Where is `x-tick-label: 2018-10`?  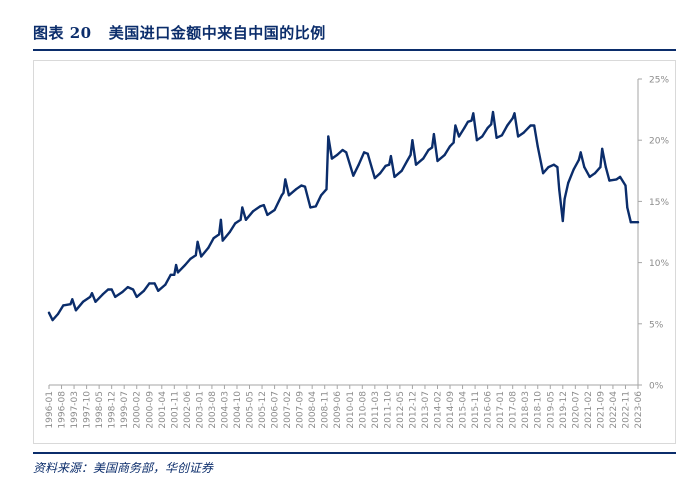
x-tick-label: 2018-10 is located at coordinates (539, 410).